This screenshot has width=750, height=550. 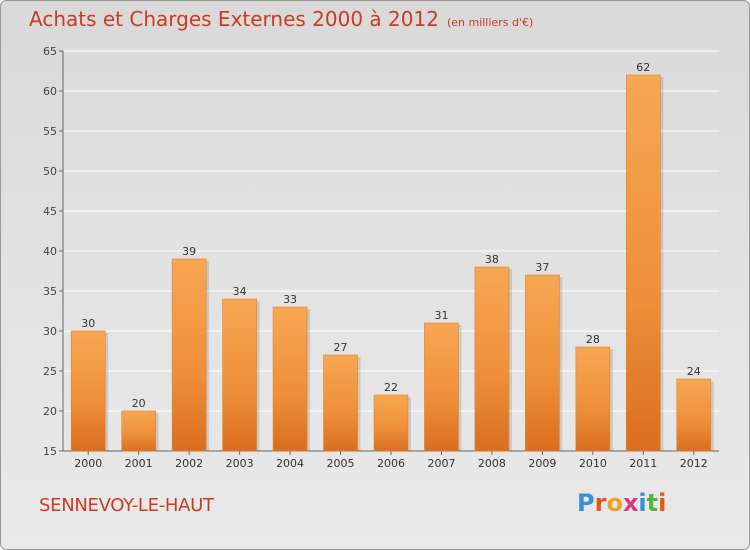 What do you see at coordinates (593, 463) in the screenshot?
I see `x-tick-label: 2010` at bounding box center [593, 463].